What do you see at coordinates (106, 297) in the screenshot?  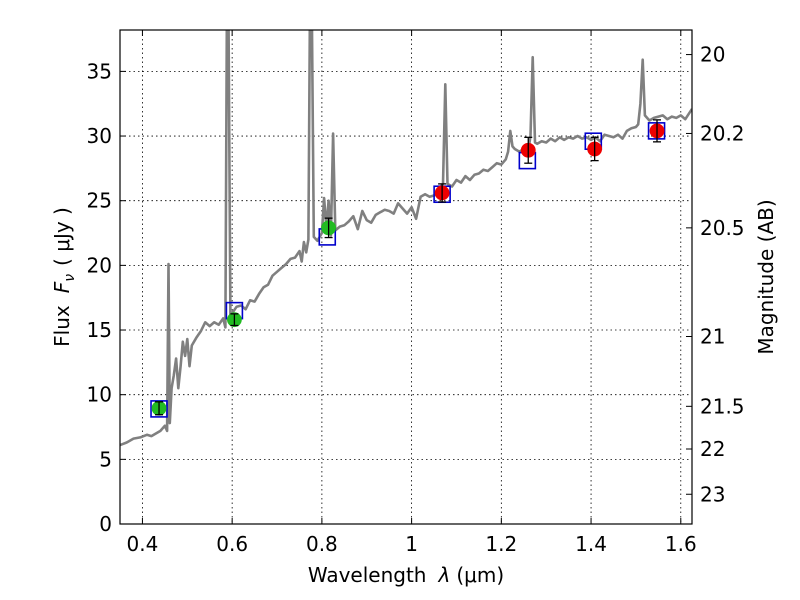 I see `y-axis-ticks: 0 5 10 15 20 25 30 35` at bounding box center [106, 297].